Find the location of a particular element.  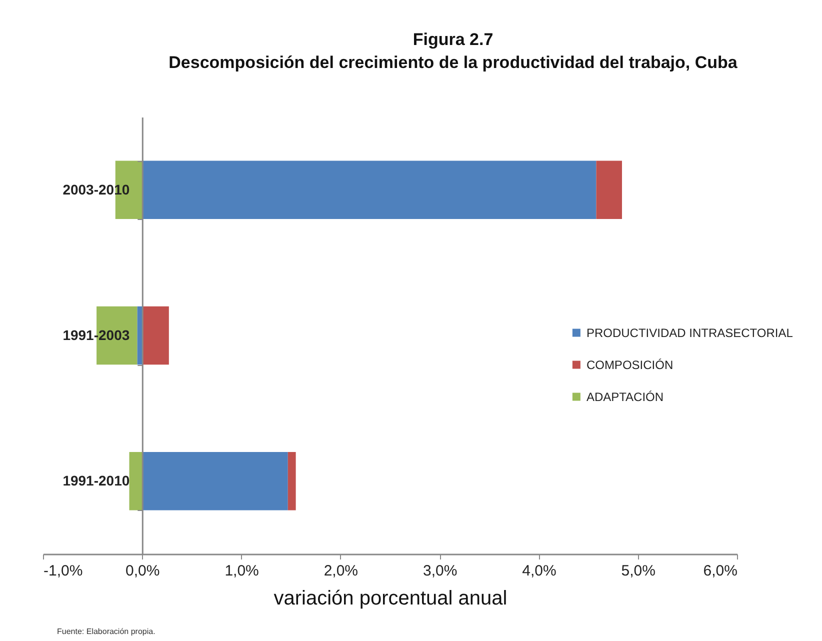

x-tick-label: 4,0% is located at coordinates (539, 571).